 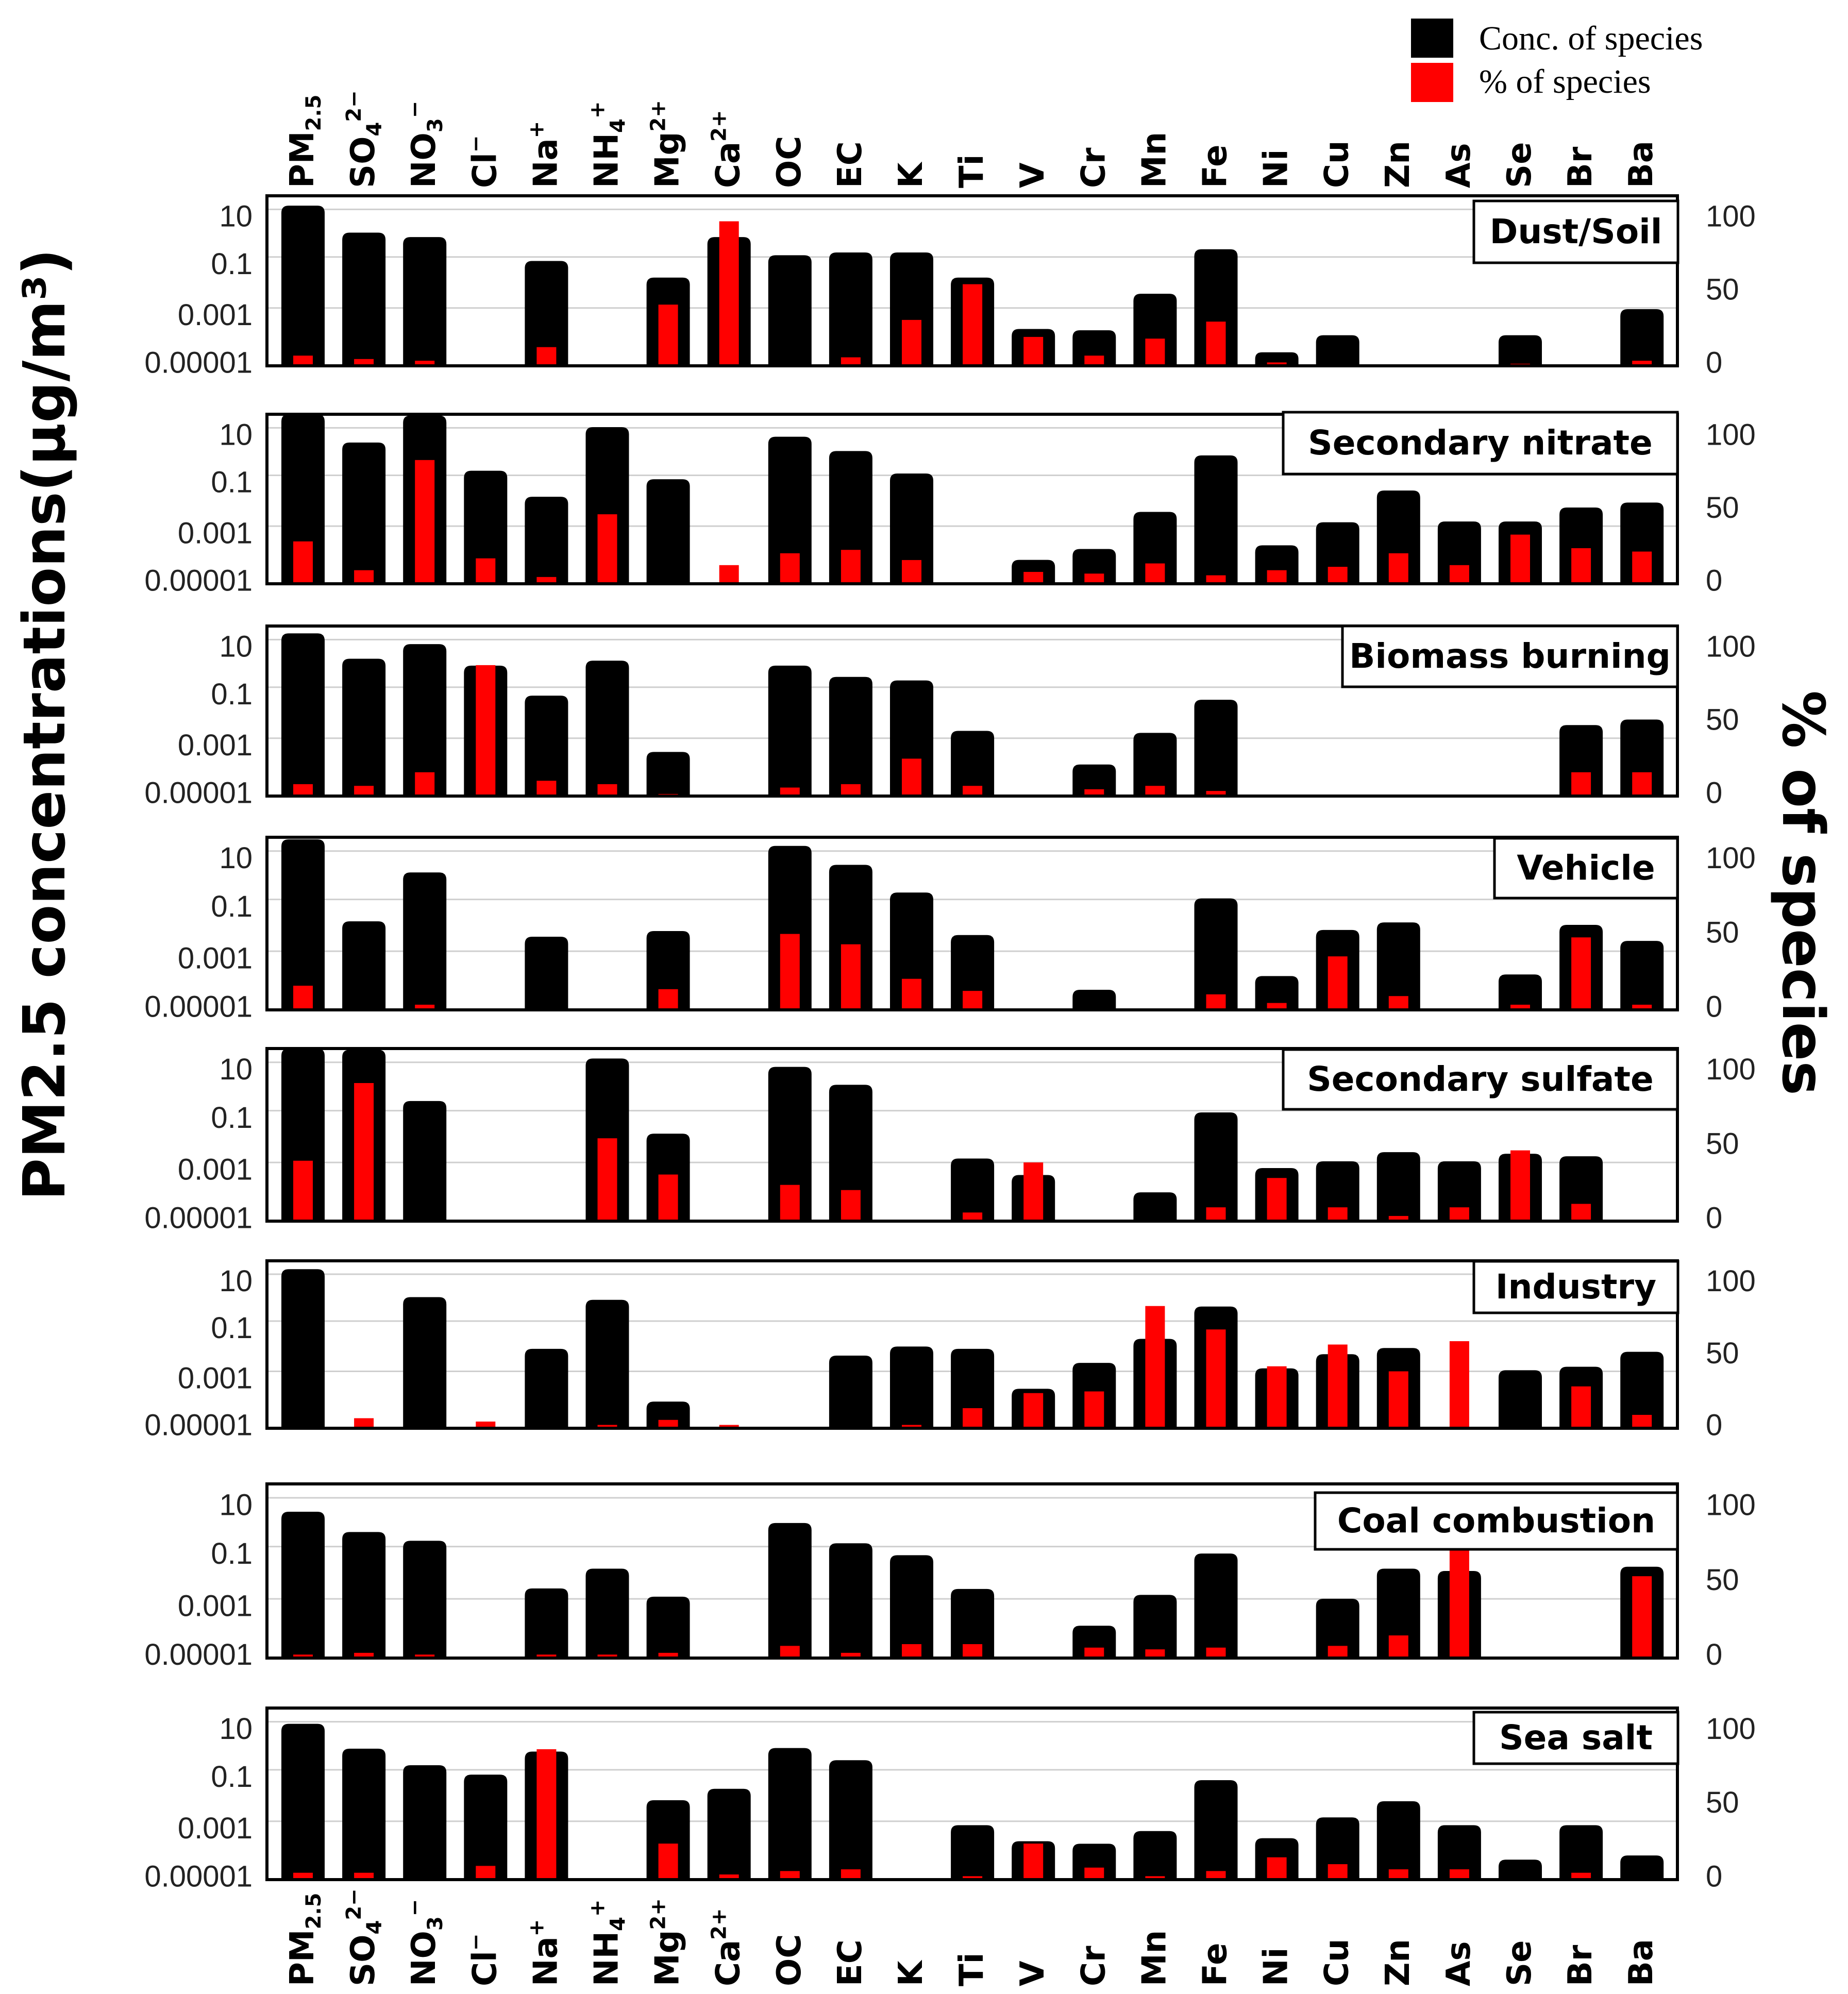 I want to click on category-label-cu: Cu, so click(x=1337, y=164).